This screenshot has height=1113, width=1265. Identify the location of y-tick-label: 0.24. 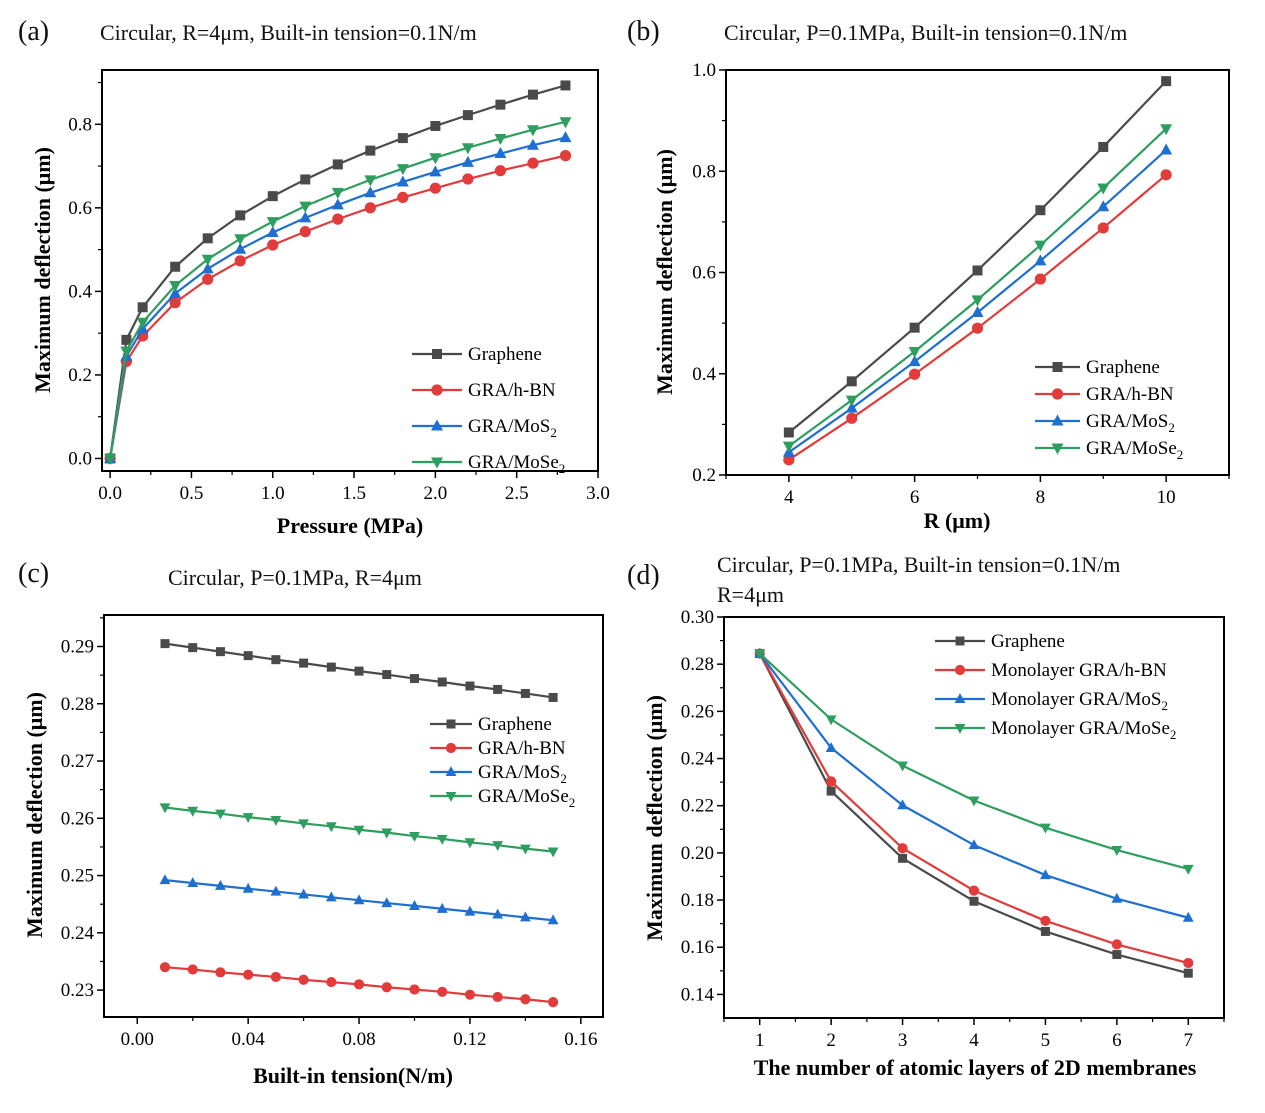
(78, 933).